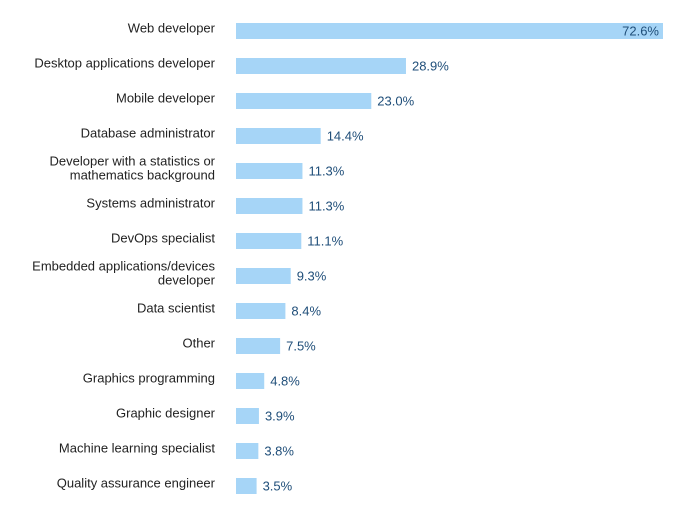  I want to click on value-label: 72.6%, so click(640, 30).